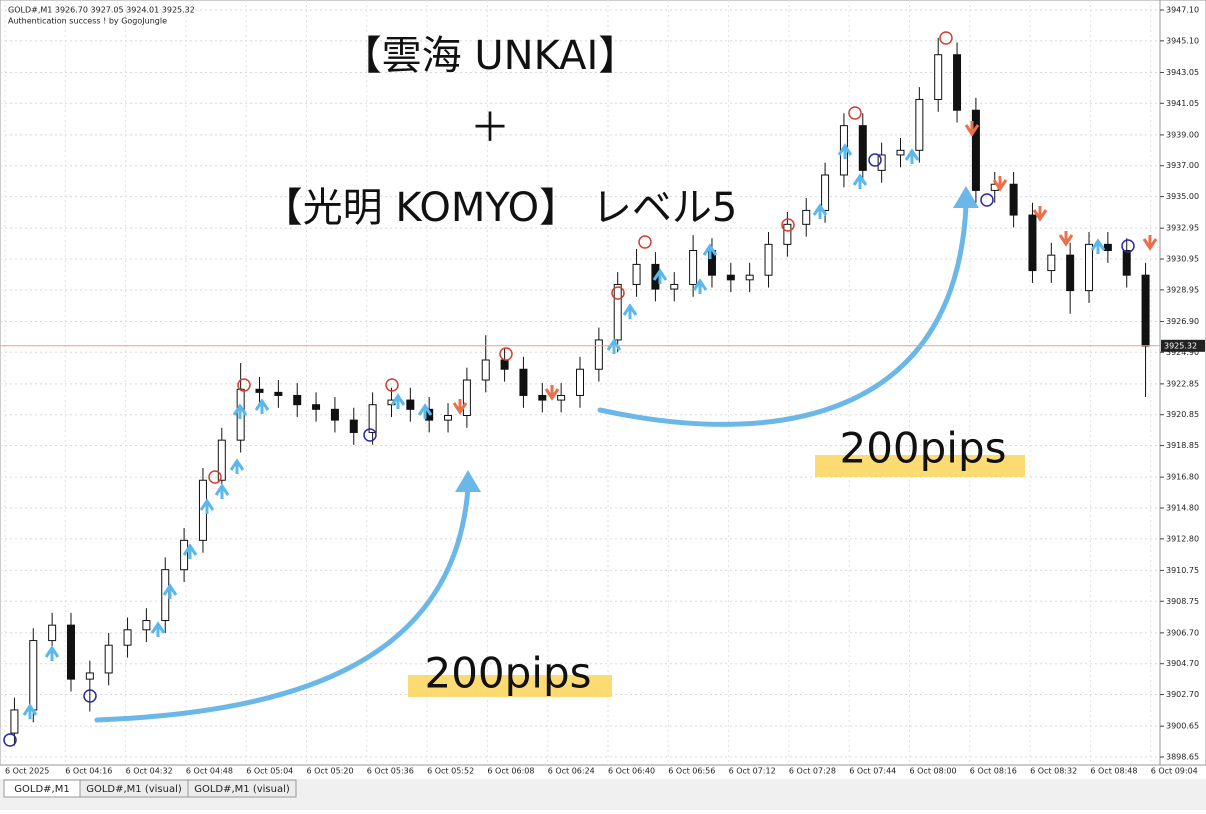  I want to click on y-tick-label: 3941.05, so click(1182, 103).